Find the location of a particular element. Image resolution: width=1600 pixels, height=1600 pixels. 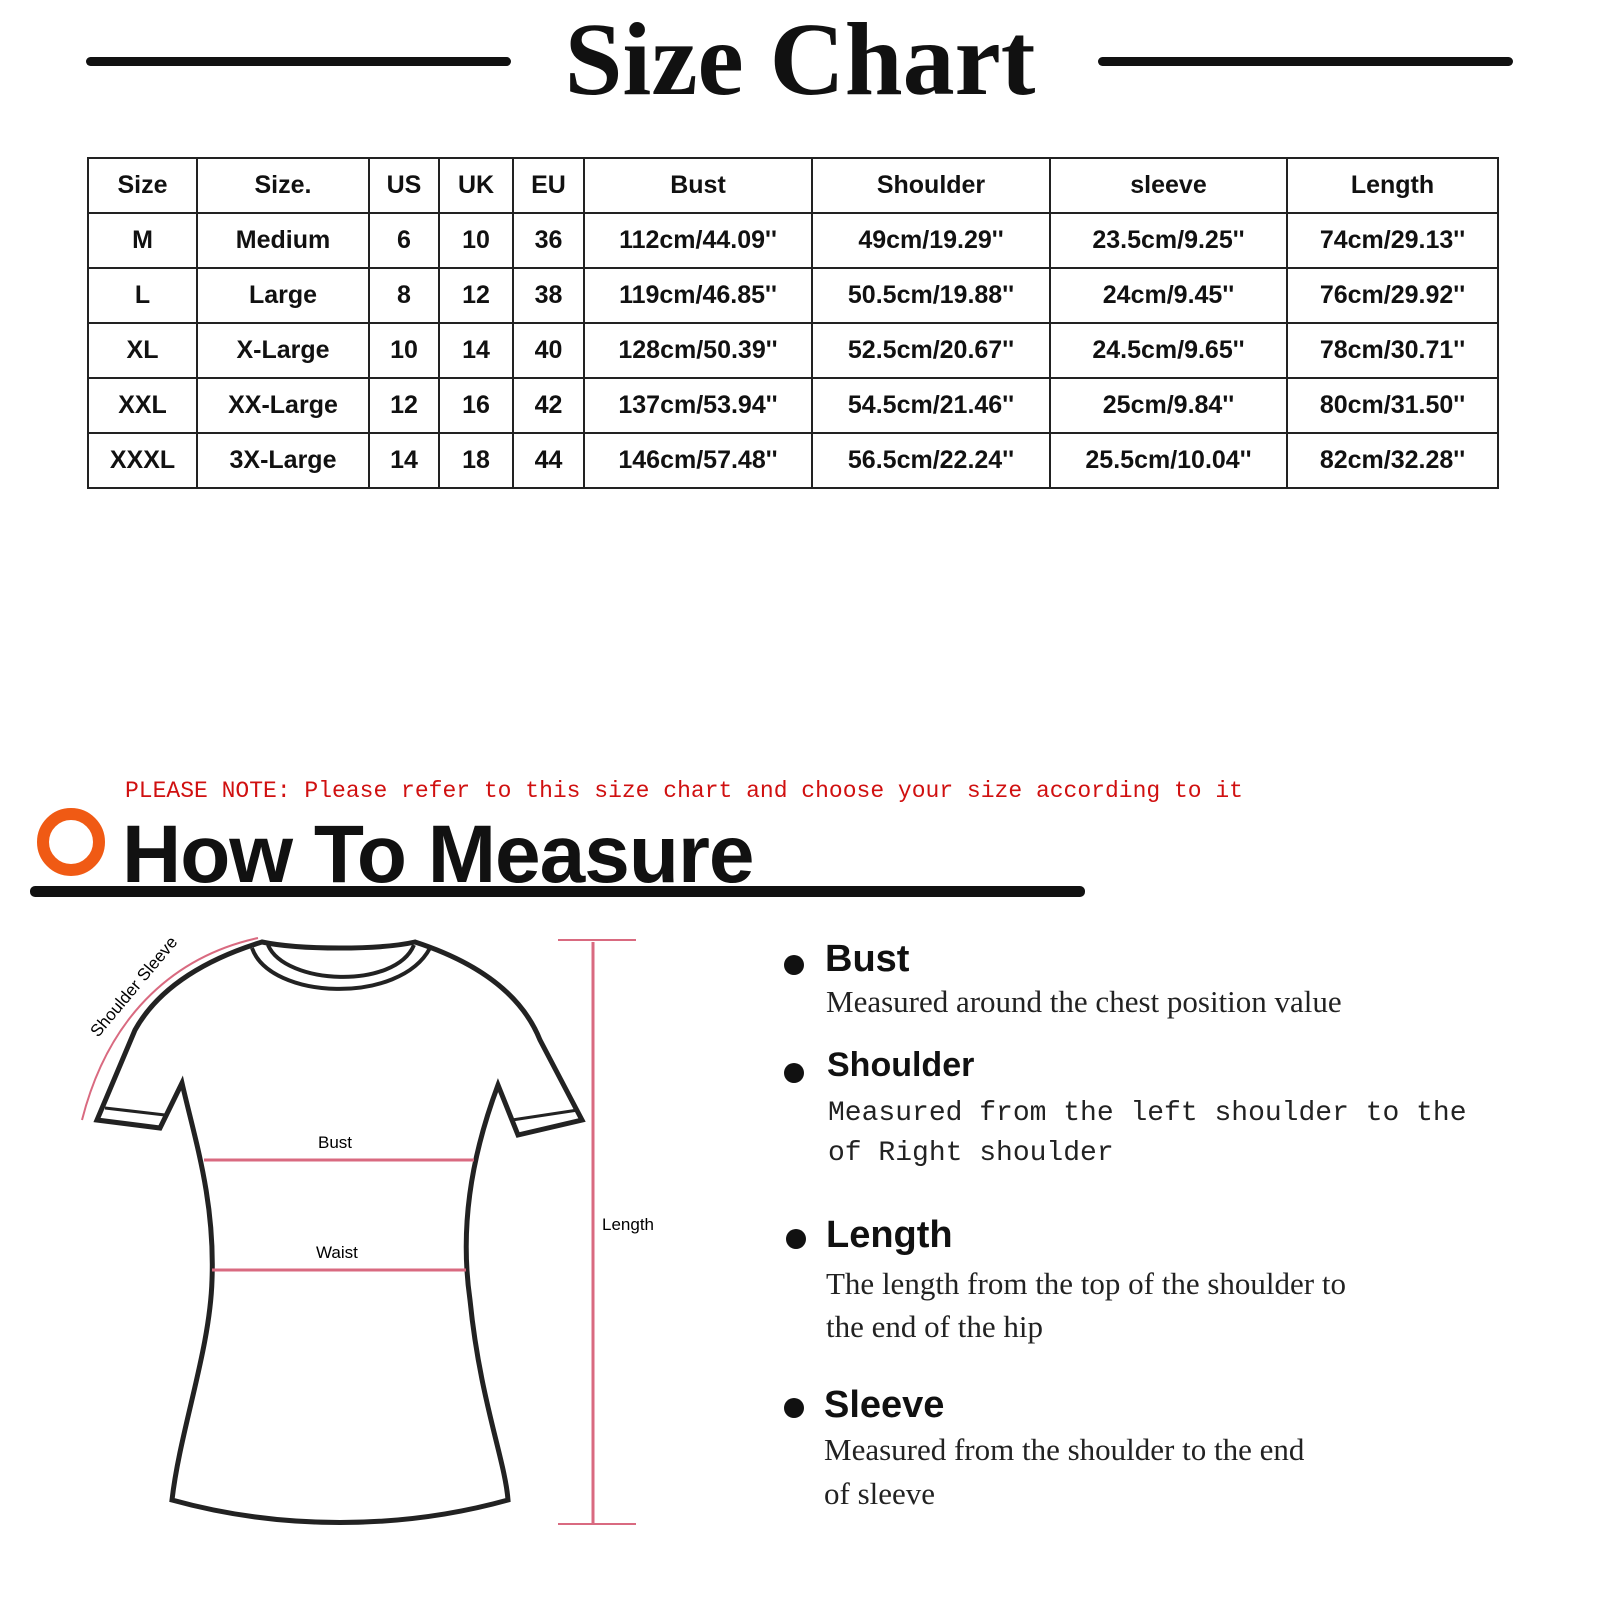

measure-sleeve-desc-1: Measured from the shoulder to the end is located at coordinates (1064, 1449).